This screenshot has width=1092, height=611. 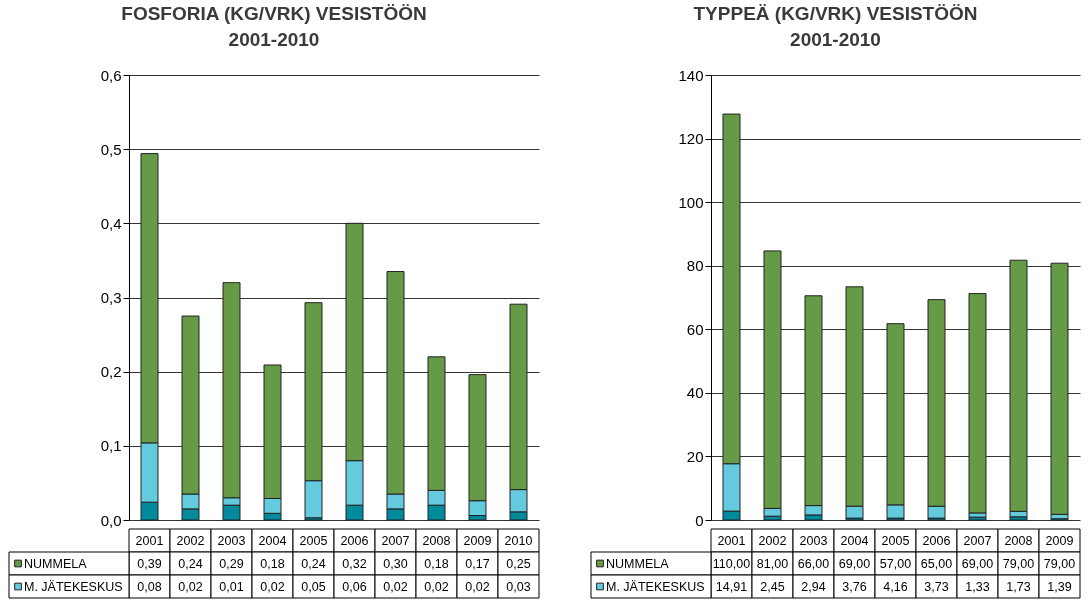 I want to click on y-tick-label: 0,0, so click(x=111, y=520).